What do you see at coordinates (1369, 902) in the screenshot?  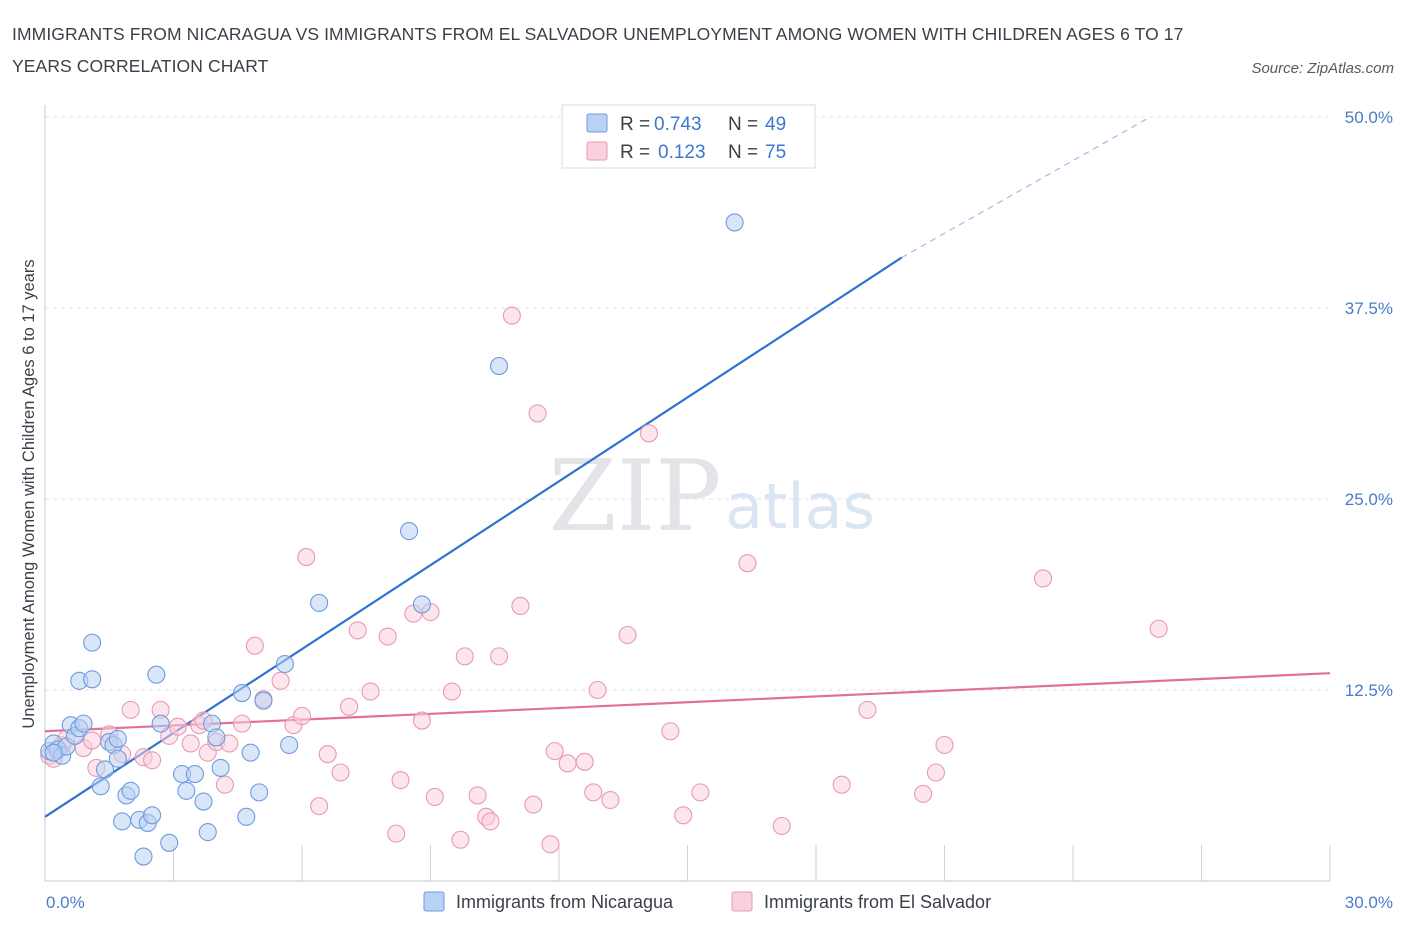 I see `x-tick-label-max: 30.0%` at bounding box center [1369, 902].